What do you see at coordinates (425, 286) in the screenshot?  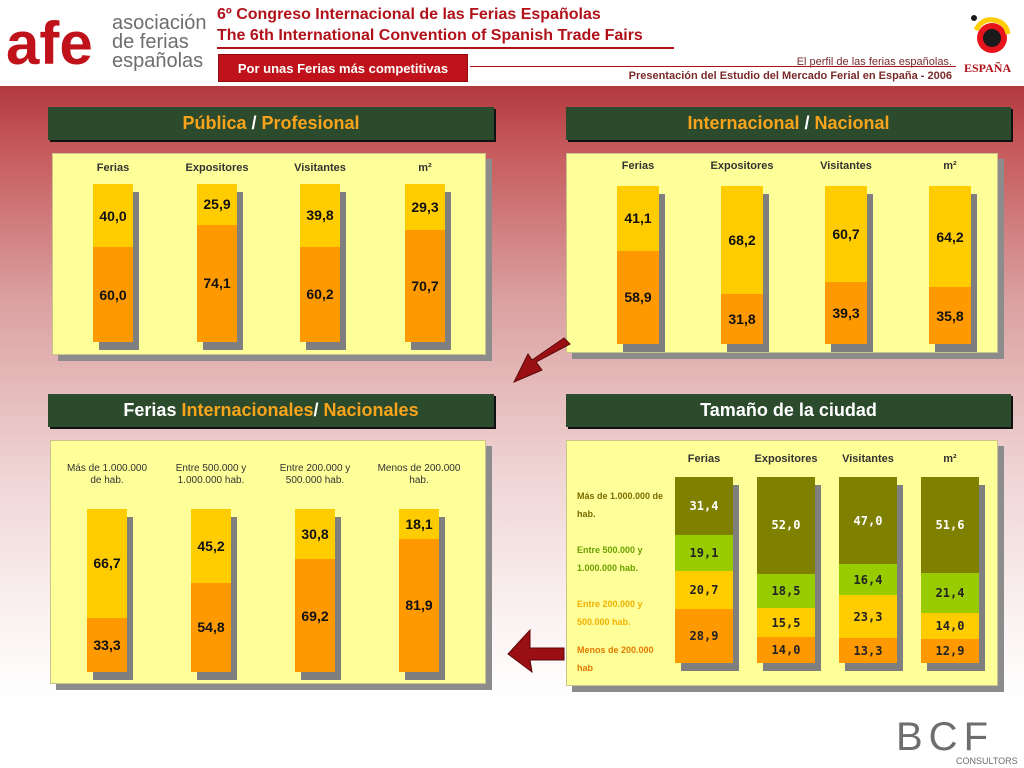 I see `bar-segment-bottom: 70,7` at bounding box center [425, 286].